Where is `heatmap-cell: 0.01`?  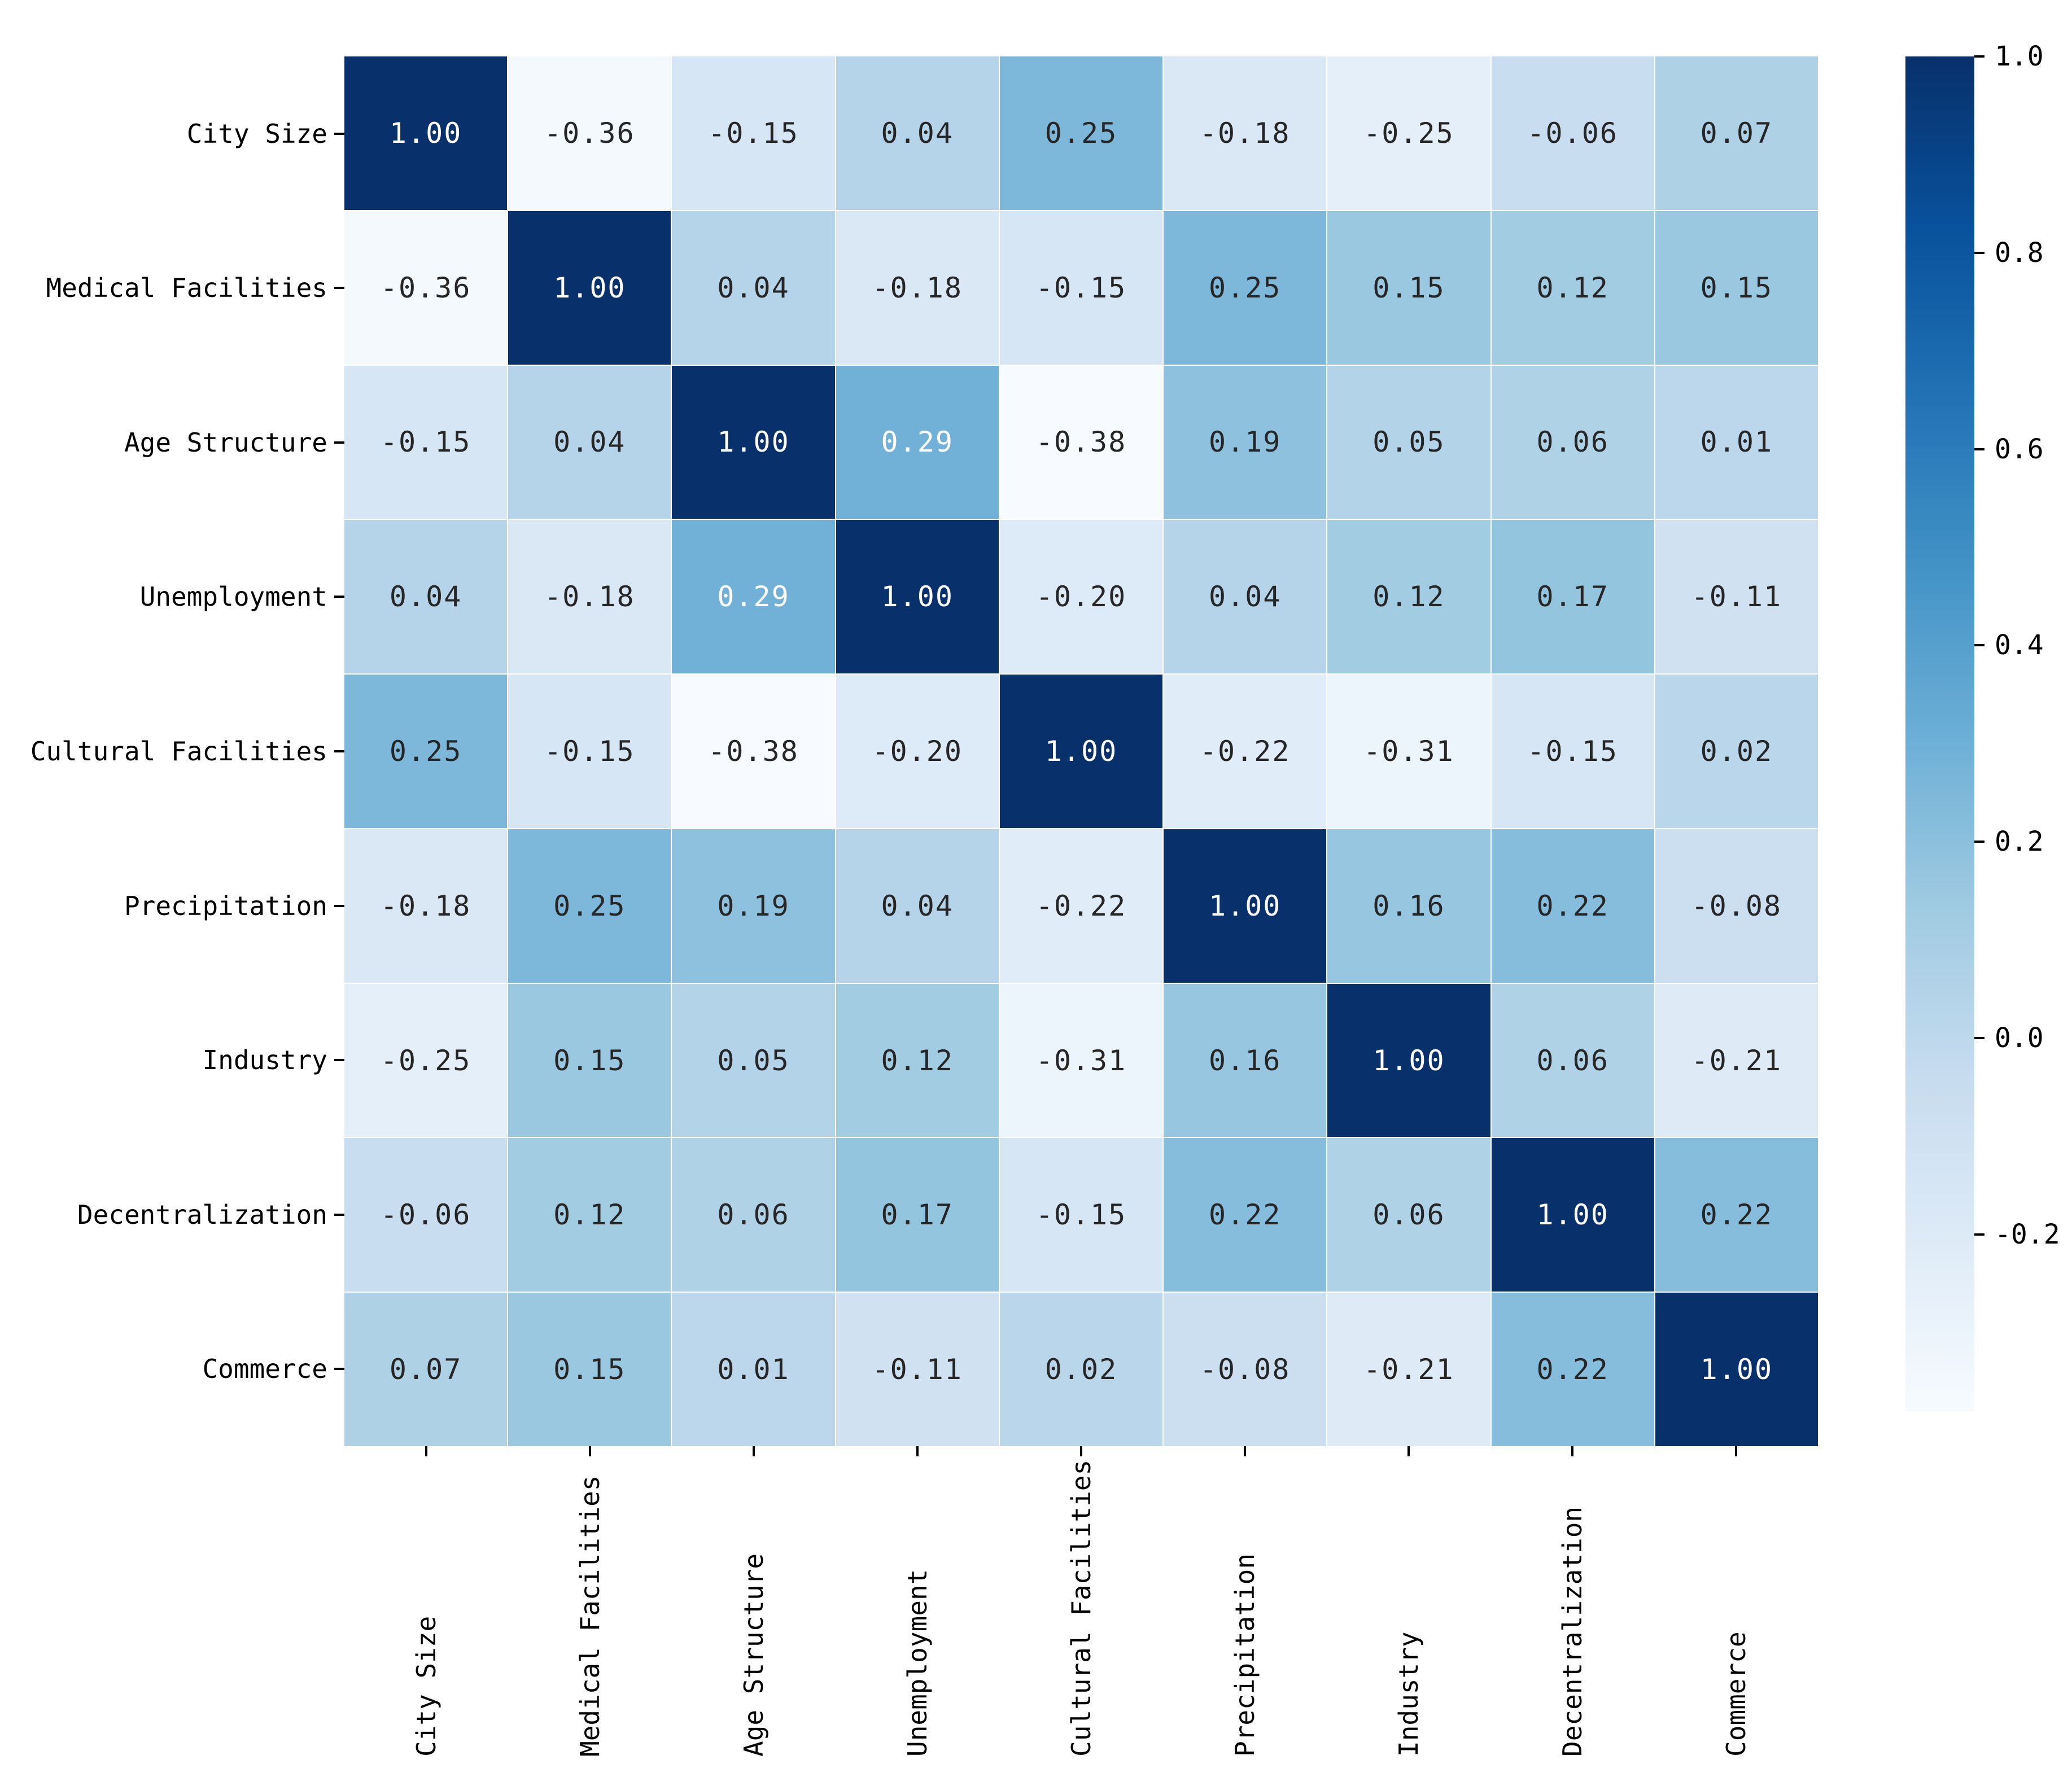
heatmap-cell: 0.01 is located at coordinates (1736, 442).